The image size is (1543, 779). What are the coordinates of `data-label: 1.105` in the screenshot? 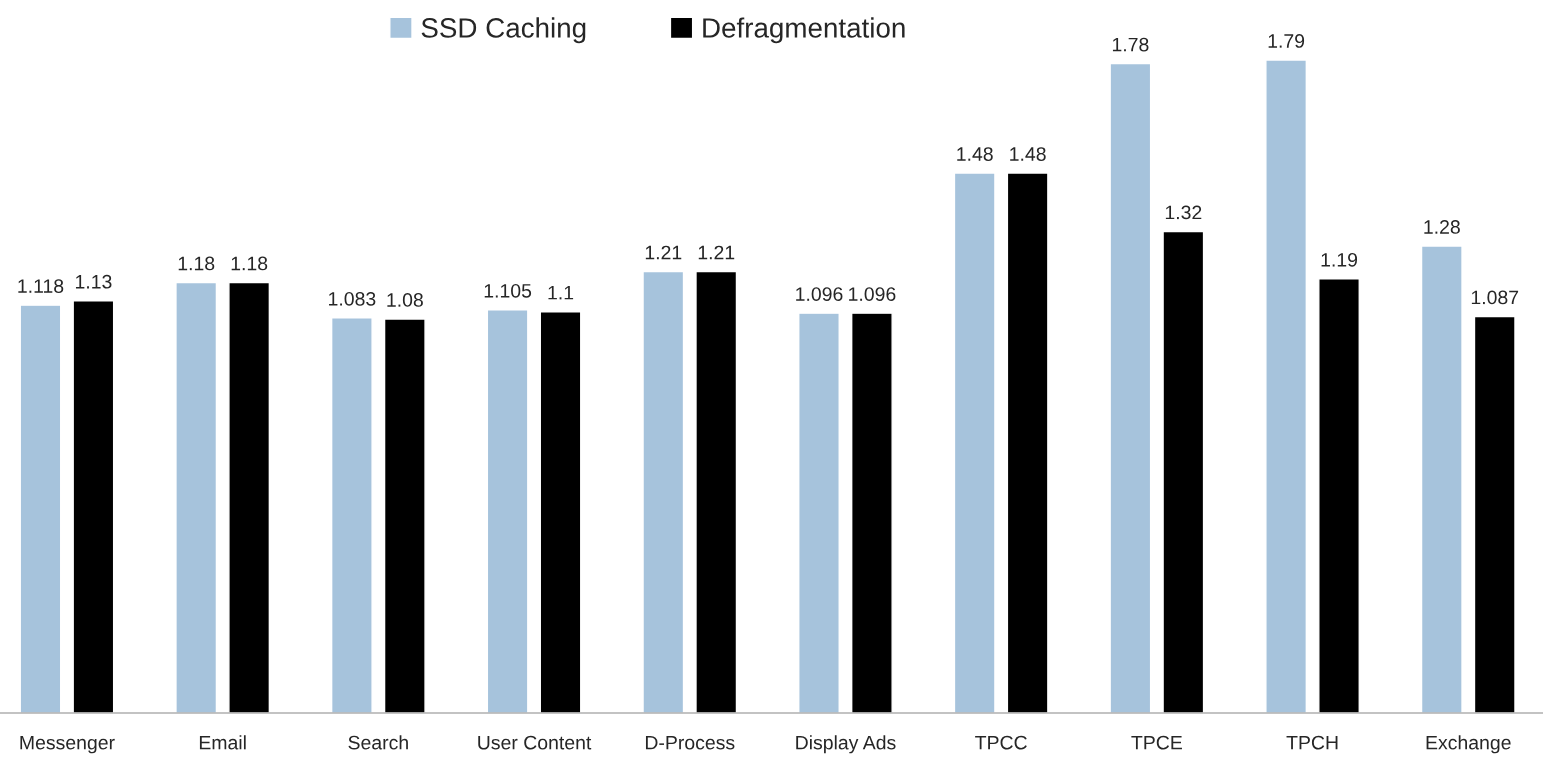 It's located at (508, 290).